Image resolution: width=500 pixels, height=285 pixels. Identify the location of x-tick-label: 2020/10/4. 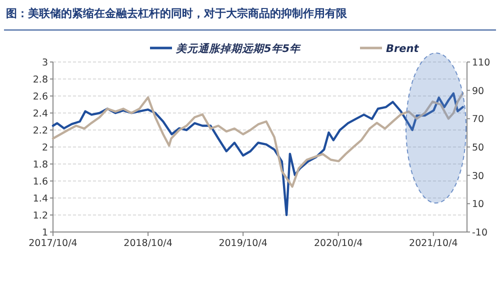
(338, 243).